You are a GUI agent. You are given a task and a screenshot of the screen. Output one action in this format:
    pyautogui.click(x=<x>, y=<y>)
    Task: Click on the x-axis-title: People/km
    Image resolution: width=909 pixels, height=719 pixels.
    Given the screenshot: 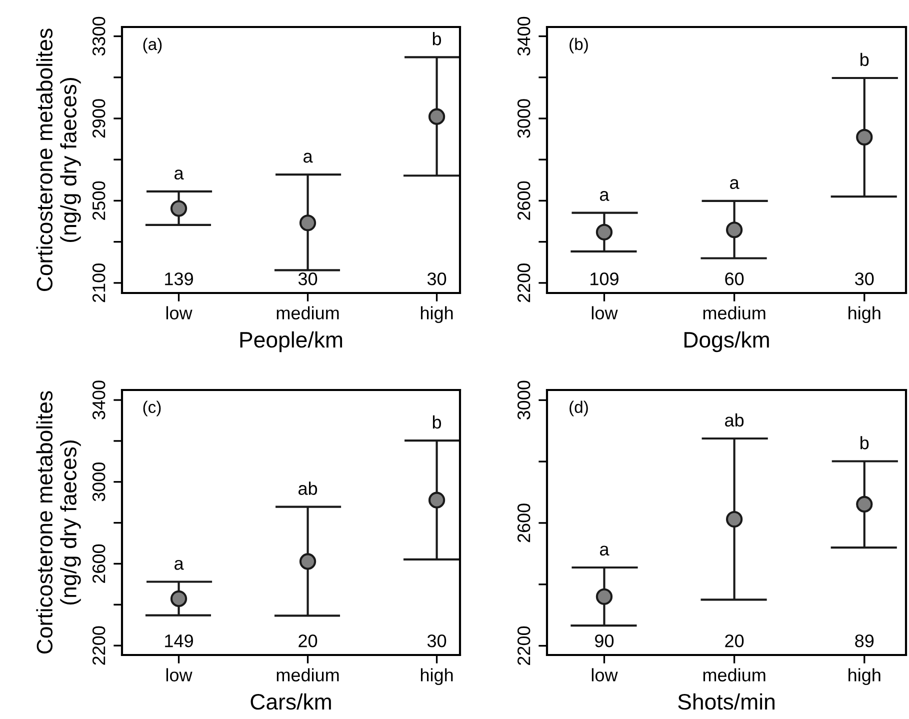 What is the action you would take?
    pyautogui.click(x=291, y=341)
    